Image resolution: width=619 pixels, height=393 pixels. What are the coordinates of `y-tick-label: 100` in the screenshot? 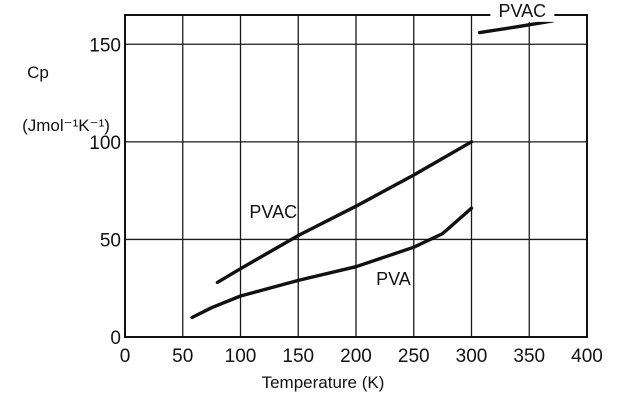 It's located at (105, 143).